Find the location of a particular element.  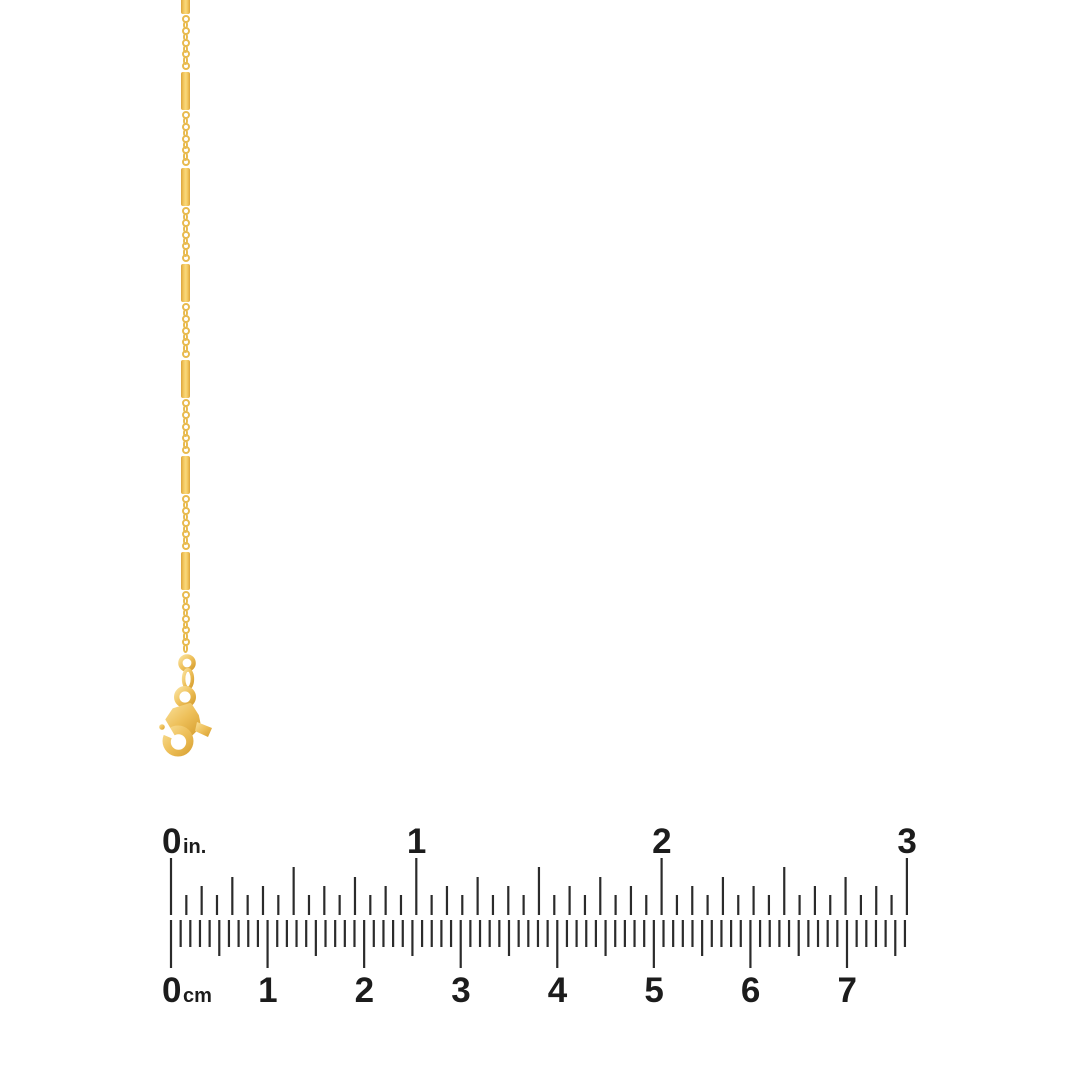

cm-label-0: 0 cm is located at coordinates (187, 990).